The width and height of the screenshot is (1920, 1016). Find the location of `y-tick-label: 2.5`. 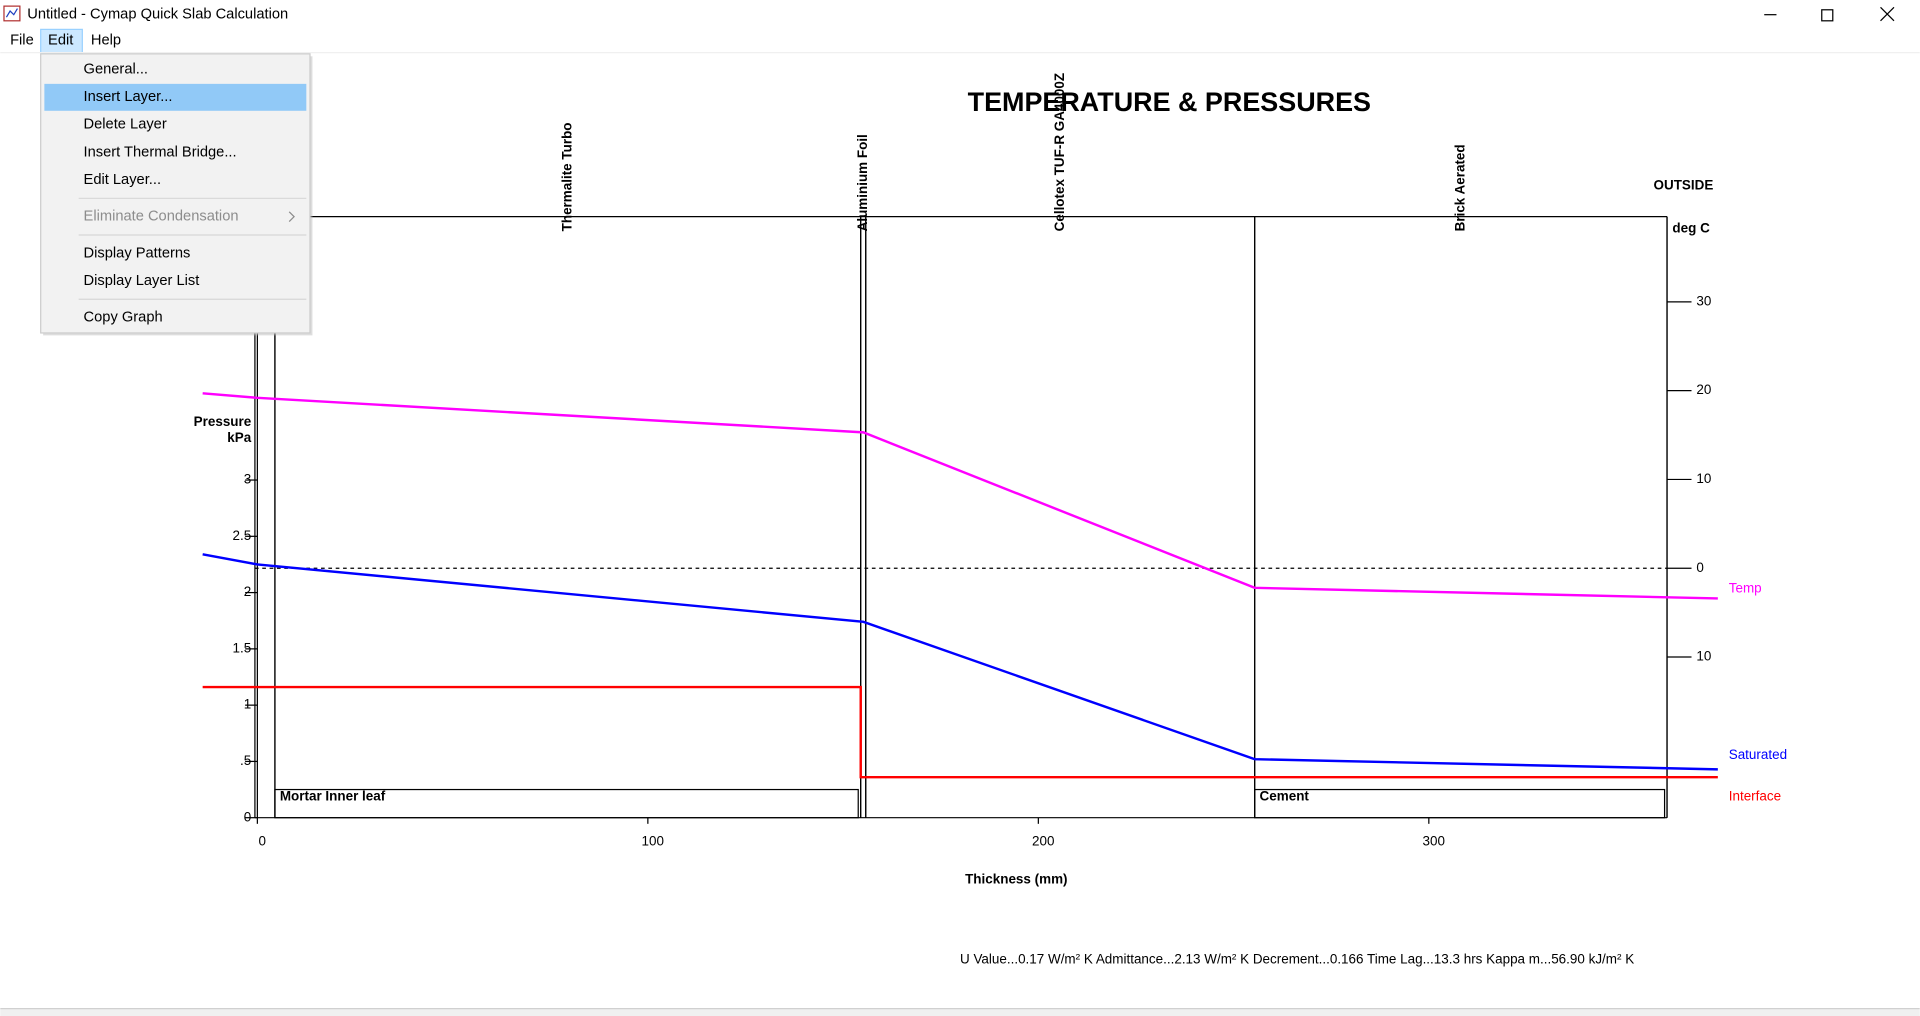

y-tick-label: 2.5 is located at coordinates (242, 535).